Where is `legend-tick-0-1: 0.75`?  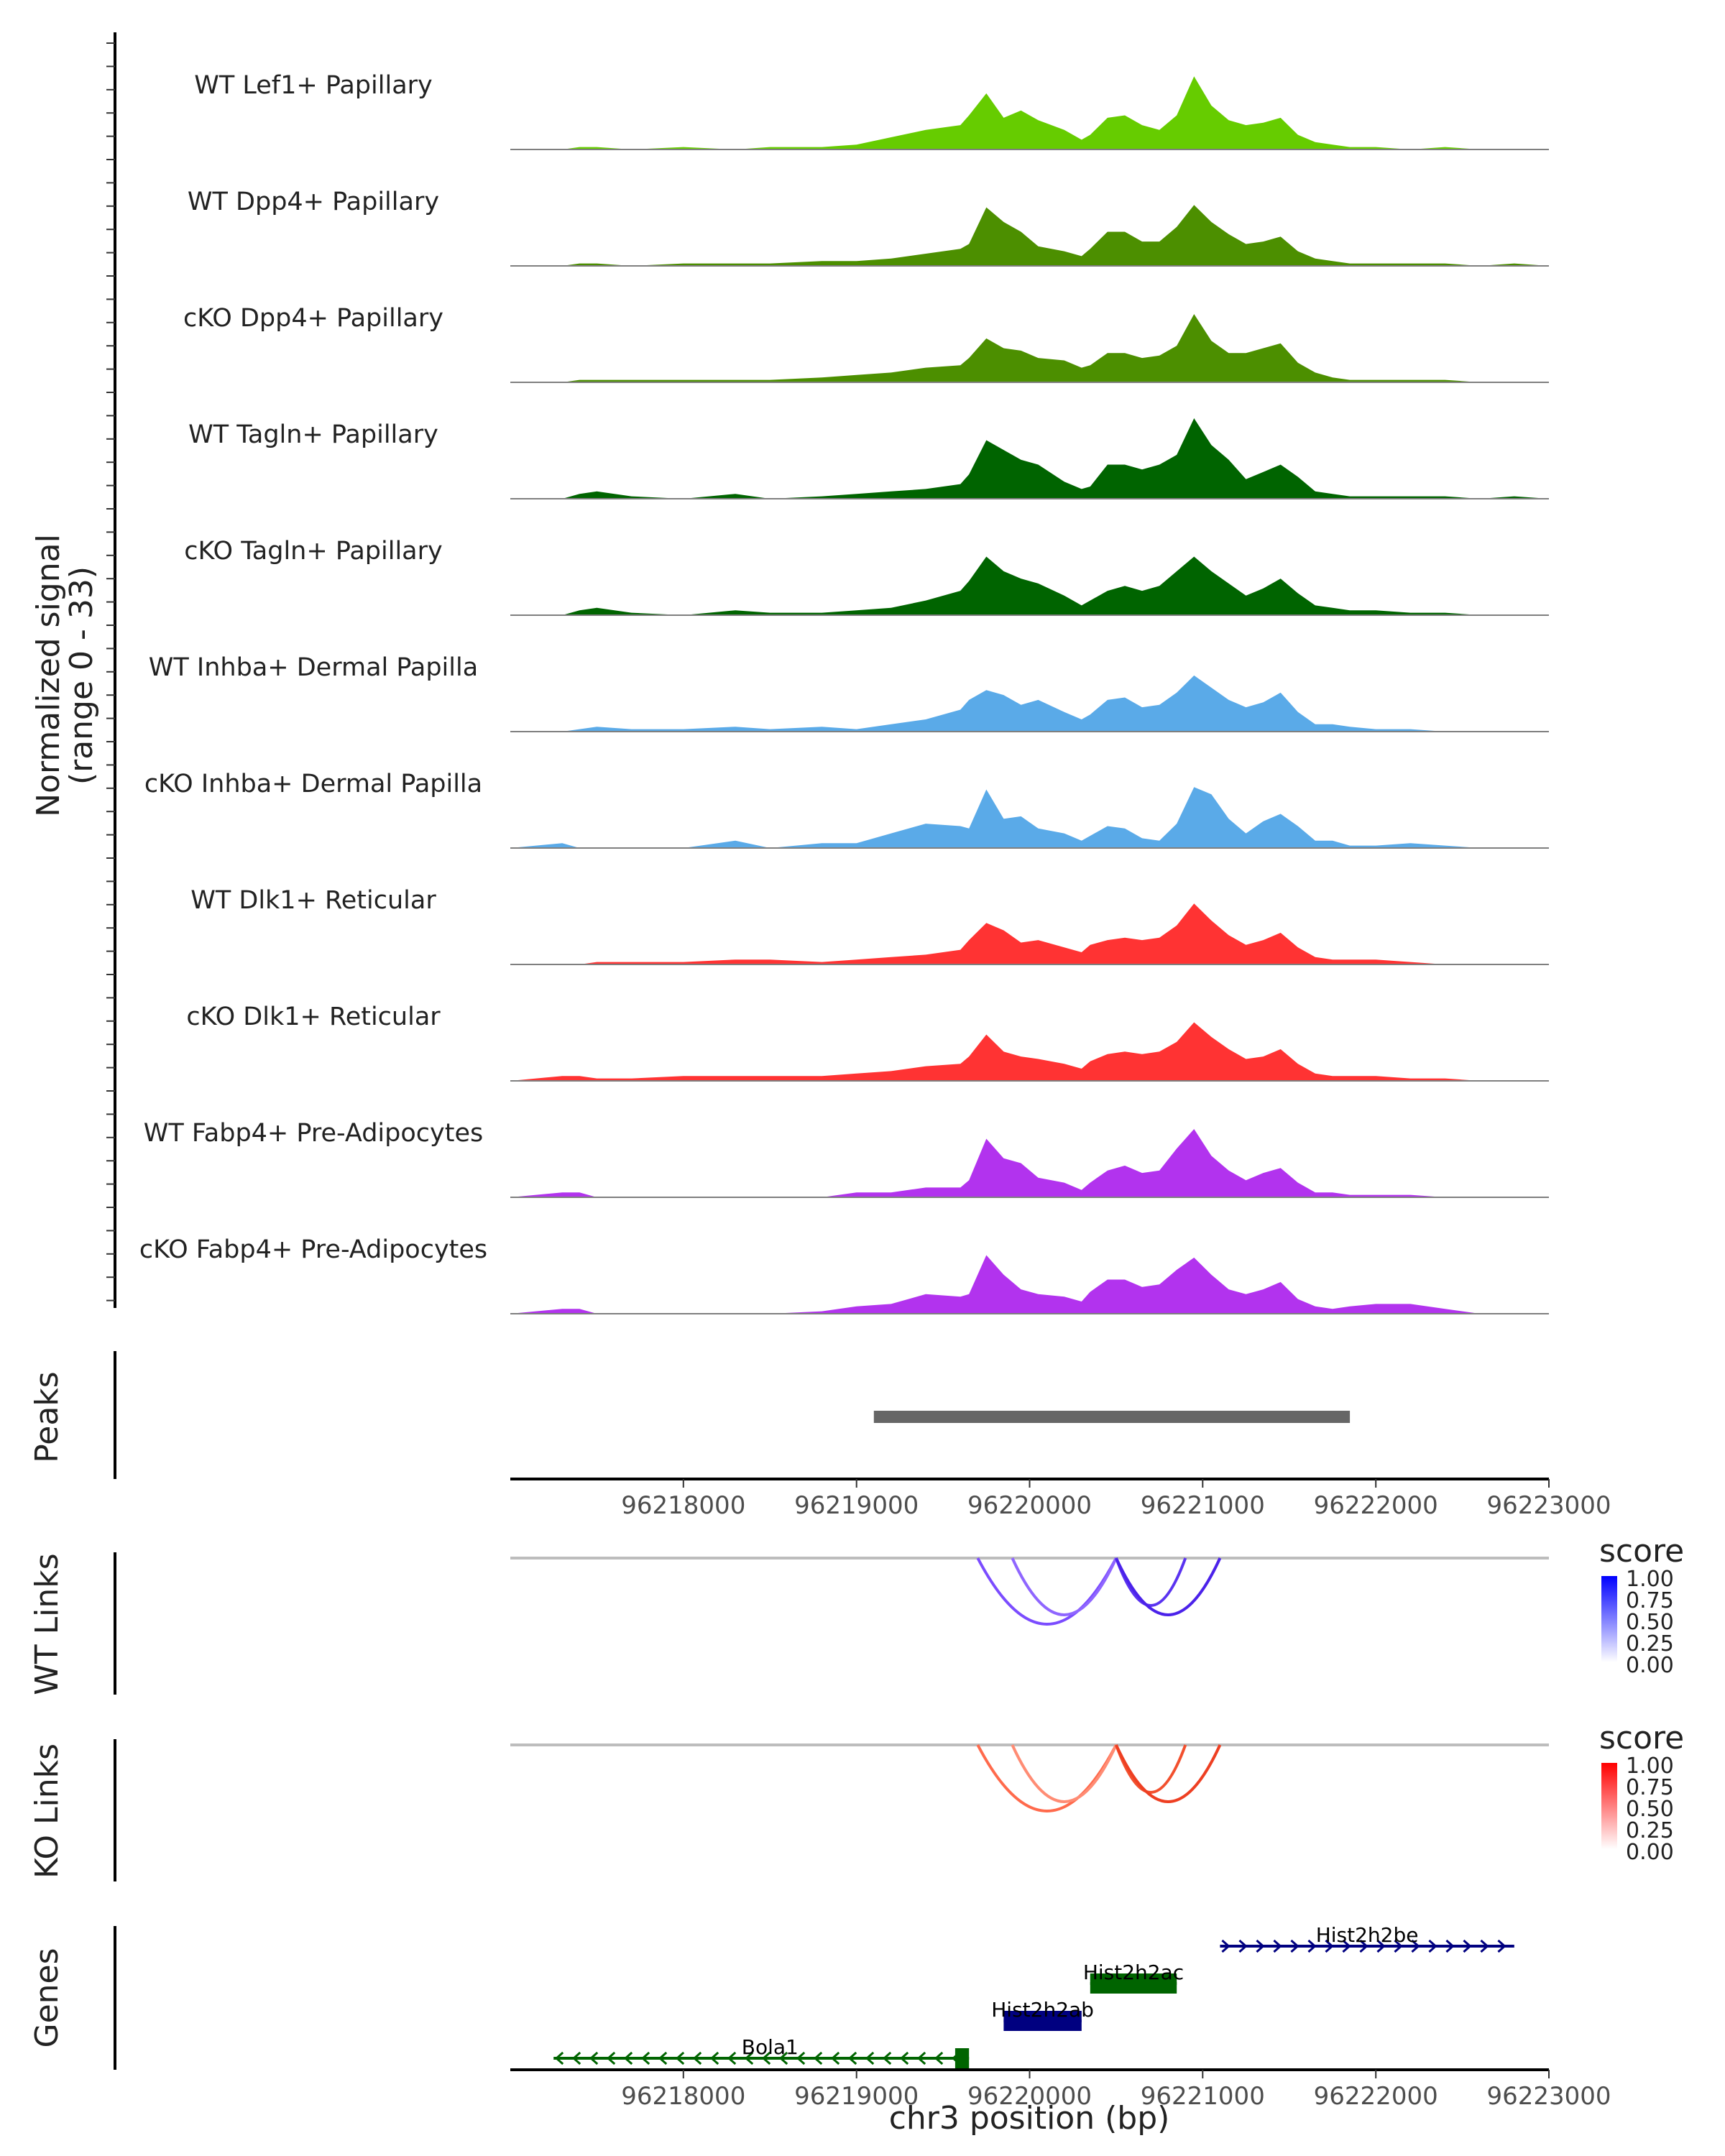
legend-tick-0-1: 0.75 is located at coordinates (1650, 1600).